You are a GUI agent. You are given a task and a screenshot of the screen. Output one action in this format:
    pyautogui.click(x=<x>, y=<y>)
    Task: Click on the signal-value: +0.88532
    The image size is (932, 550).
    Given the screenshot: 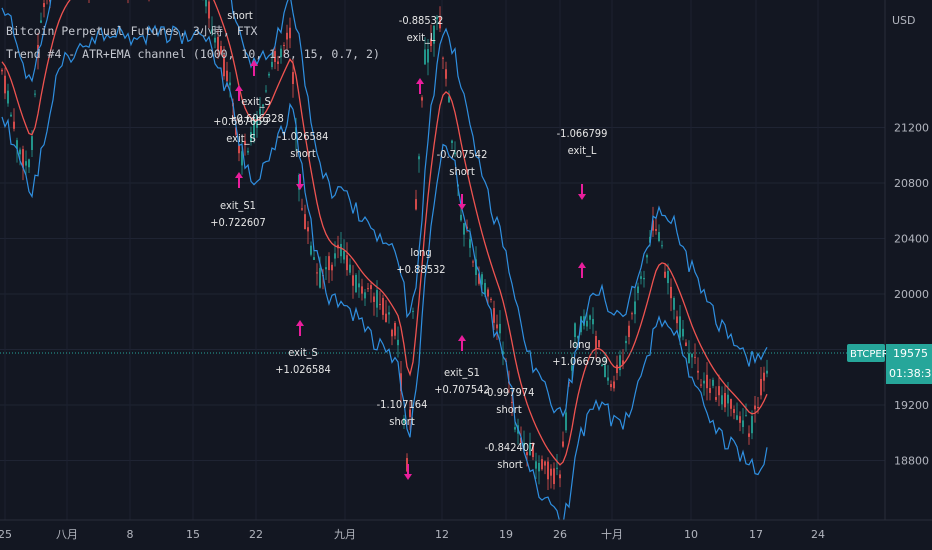 What is the action you would take?
    pyautogui.click(x=420, y=269)
    